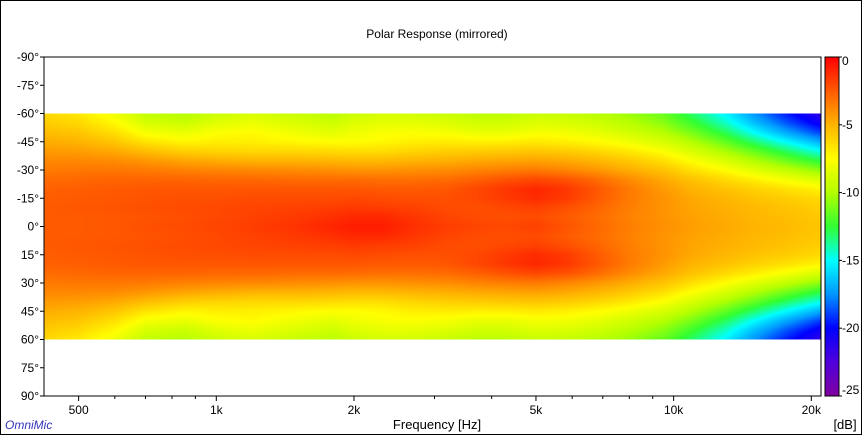 Image resolution: width=862 pixels, height=435 pixels. I want to click on y-tick-label: 60°, so click(30, 340).